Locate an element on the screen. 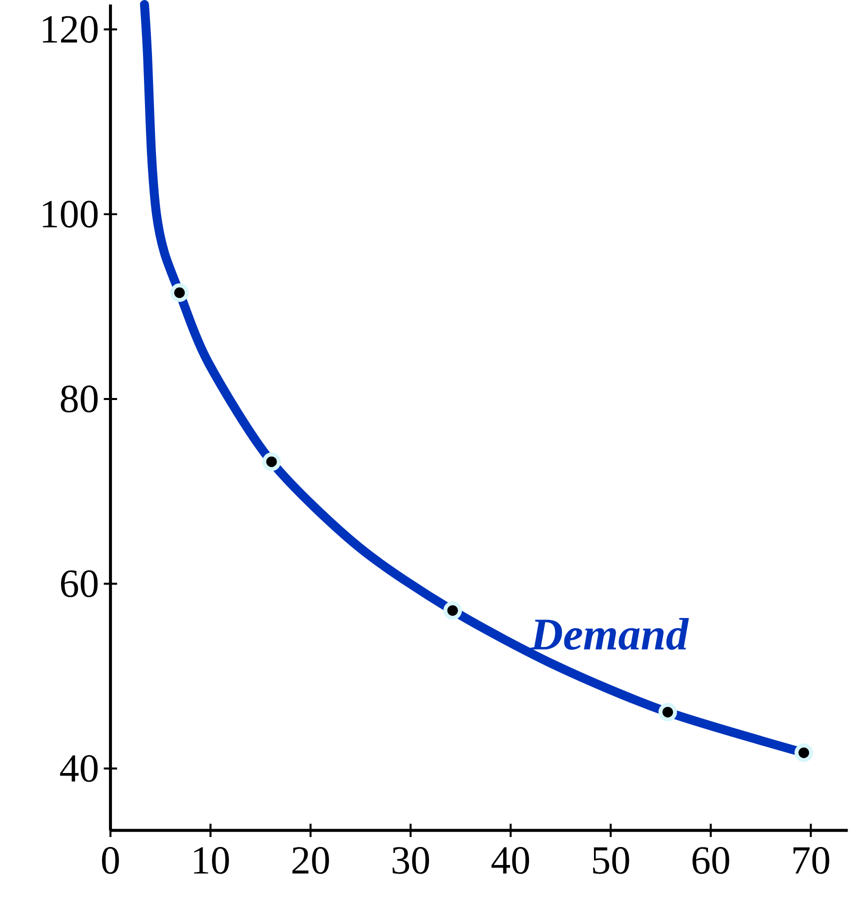 The height and width of the screenshot is (912, 849). x-tick-label: 0 is located at coordinates (110, 860).